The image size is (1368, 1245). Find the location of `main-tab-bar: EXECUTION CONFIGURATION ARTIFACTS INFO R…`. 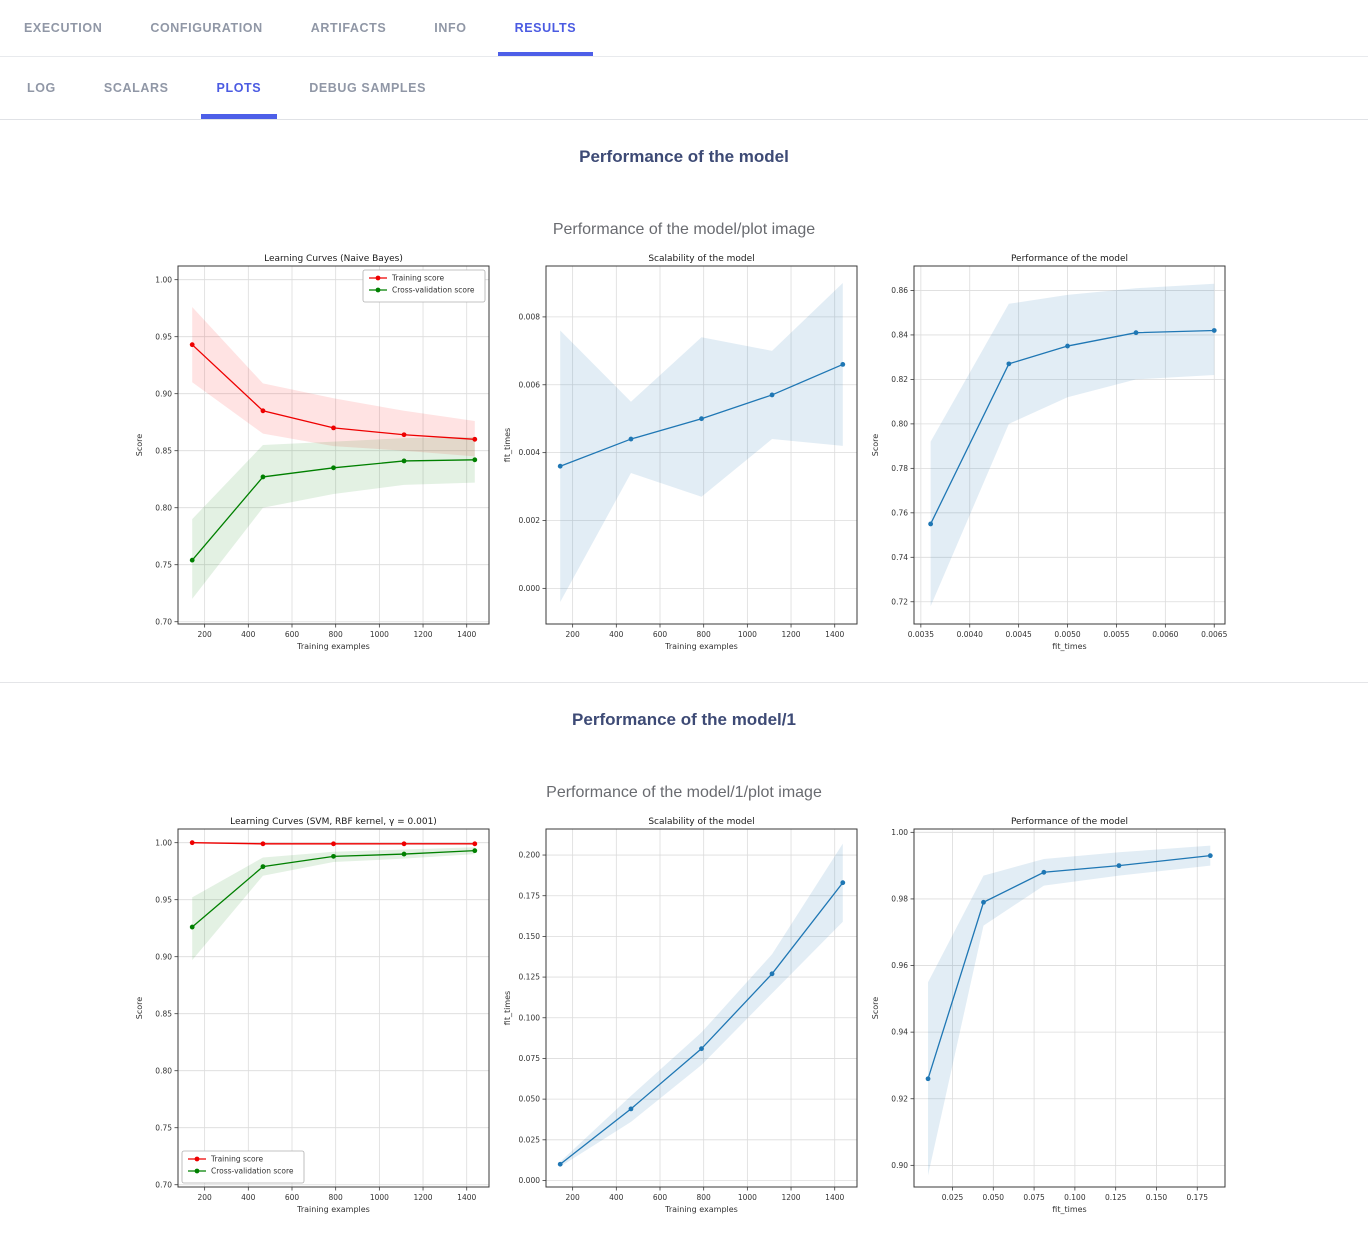

main-tab-bar: EXECUTION CONFIGURATION ARTIFACTS INFO R… is located at coordinates (684, 28).